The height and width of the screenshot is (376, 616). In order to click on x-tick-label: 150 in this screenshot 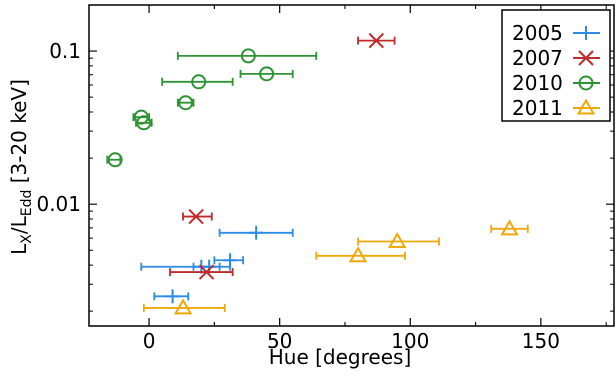, I will do `click(541, 341)`.